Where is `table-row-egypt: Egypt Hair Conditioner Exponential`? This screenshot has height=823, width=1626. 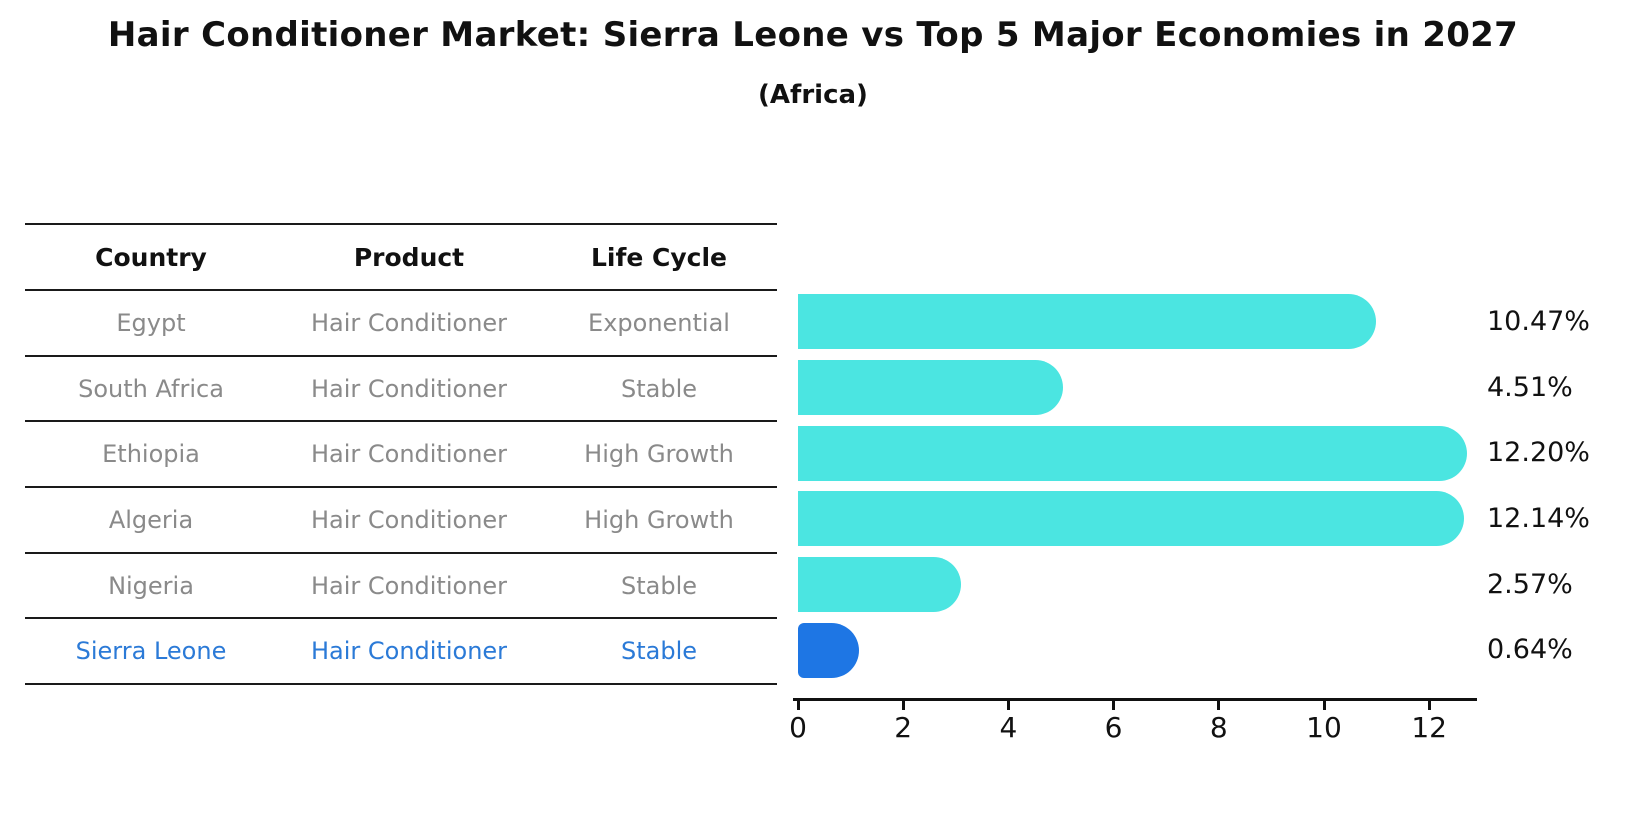
table-row-egypt: Egypt Hair Conditioner Exponential is located at coordinates (401, 324).